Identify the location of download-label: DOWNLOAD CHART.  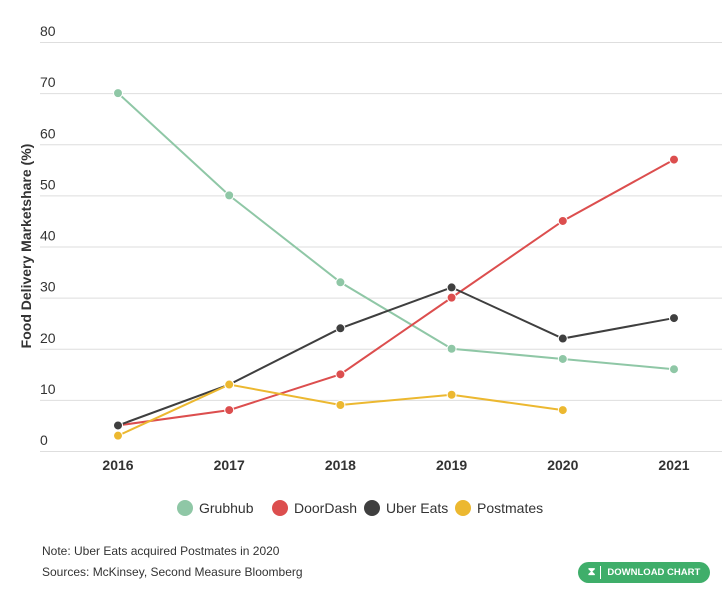
(654, 572).